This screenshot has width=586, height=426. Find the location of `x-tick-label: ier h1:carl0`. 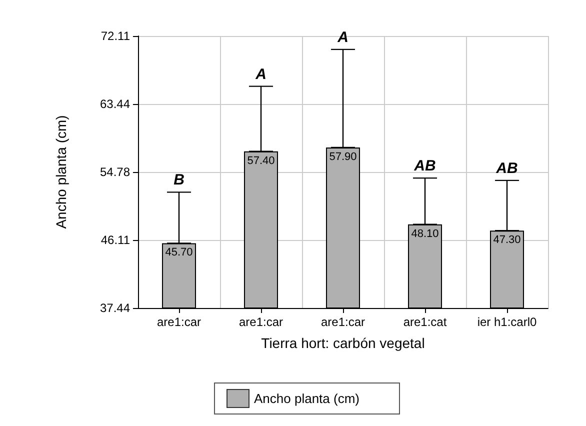

x-tick-label: ier h1:carl0 is located at coordinates (507, 322).